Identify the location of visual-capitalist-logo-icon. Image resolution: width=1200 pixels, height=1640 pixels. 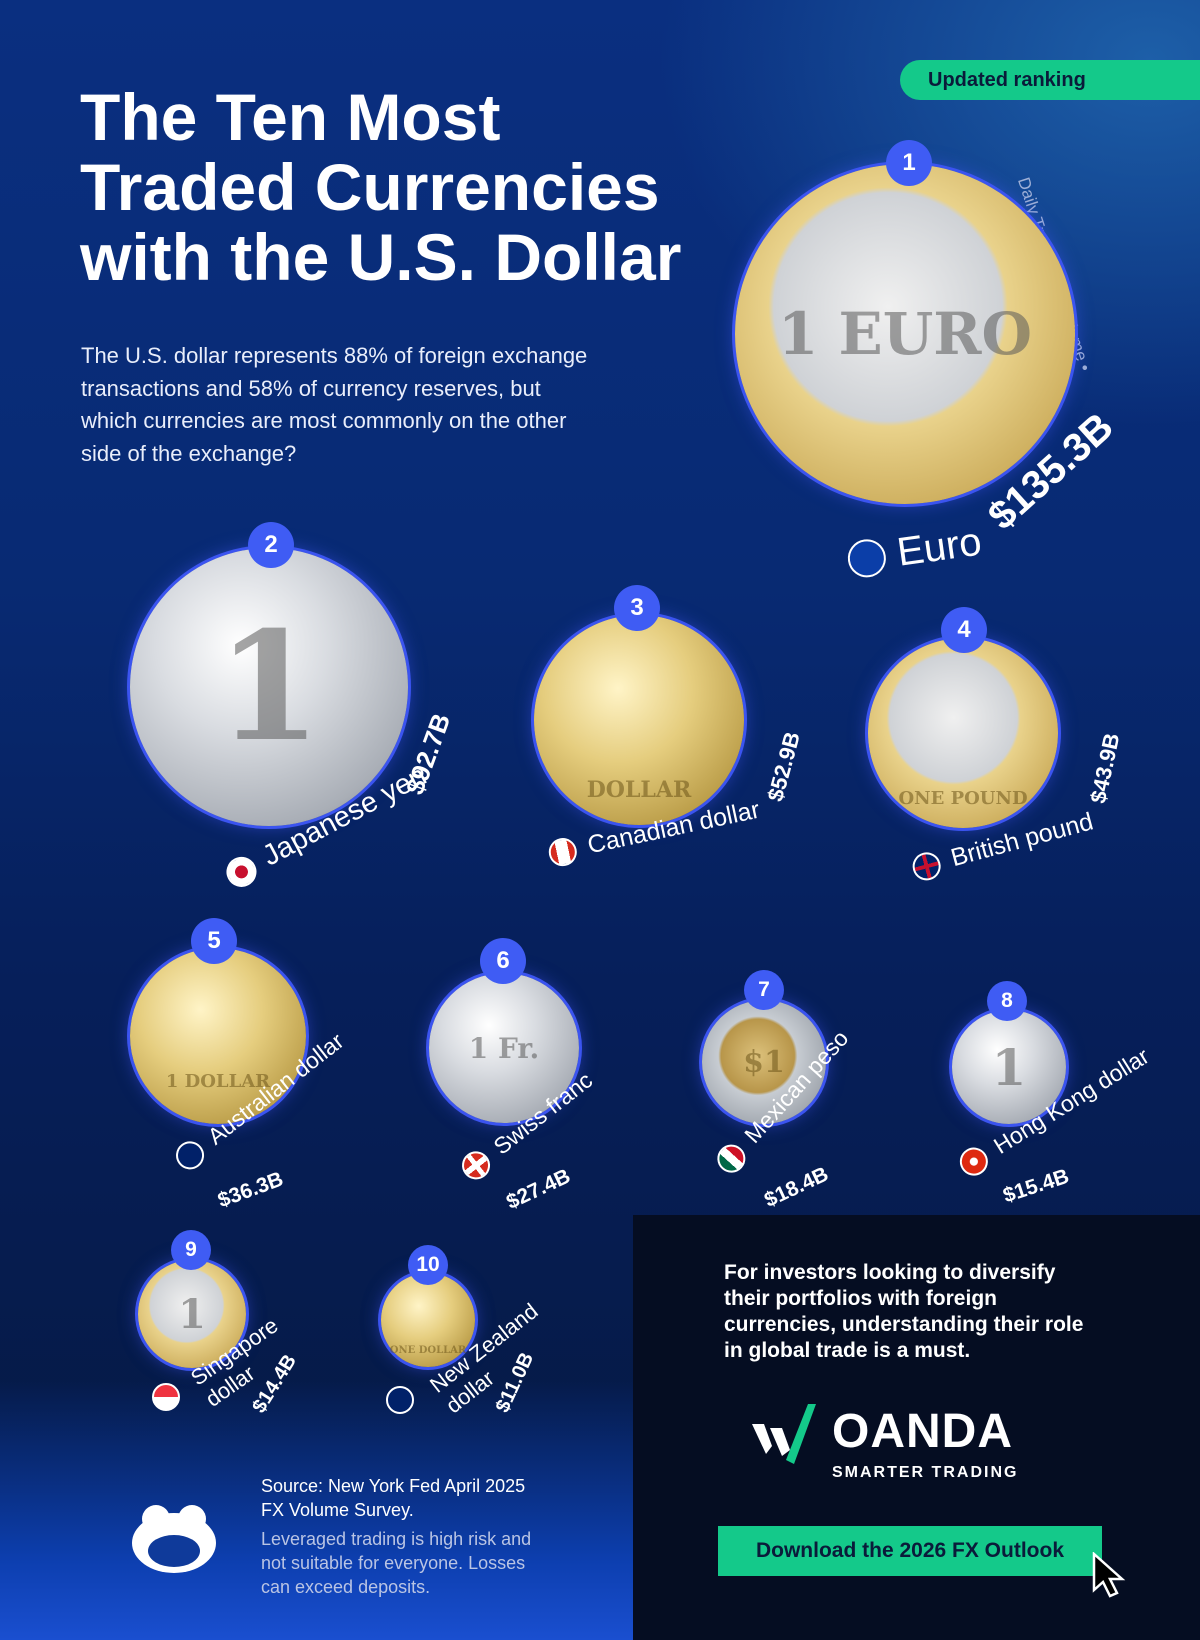
(174, 1539).